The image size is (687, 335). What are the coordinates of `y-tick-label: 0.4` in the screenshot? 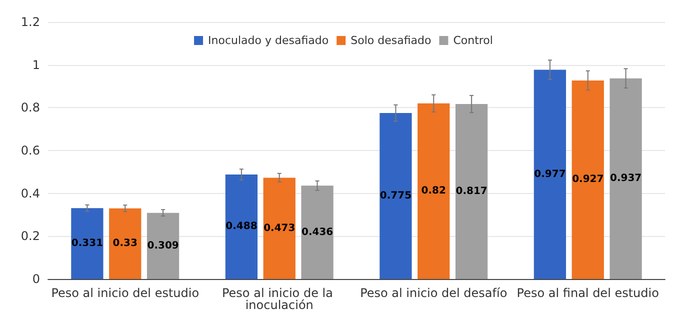 It's located at (30, 193).